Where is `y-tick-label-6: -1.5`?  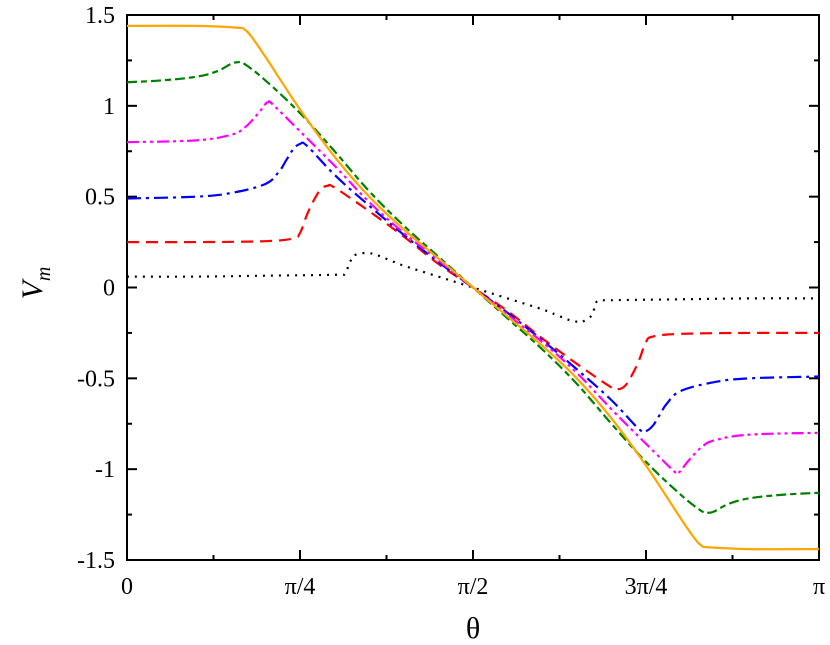
y-tick-label-6: -1.5 is located at coordinates (96, 561).